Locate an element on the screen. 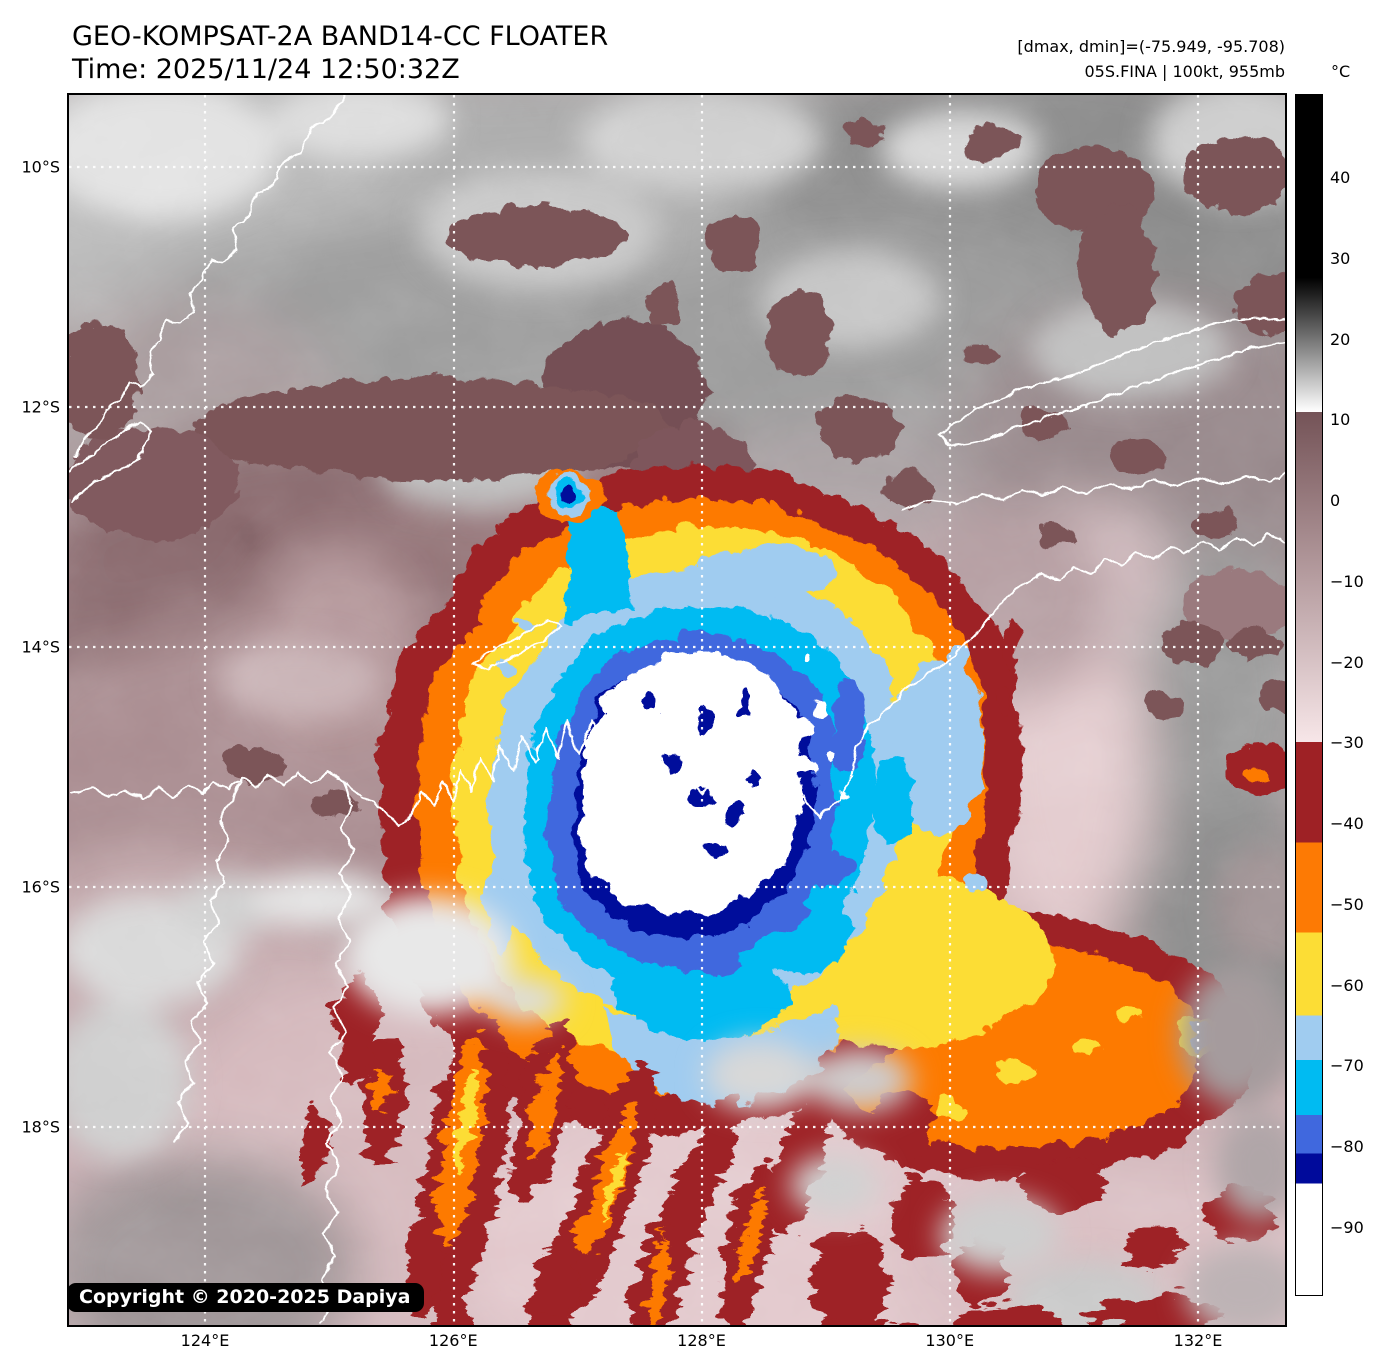  colorbar-tick-label: 30 is located at coordinates (1340, 258).